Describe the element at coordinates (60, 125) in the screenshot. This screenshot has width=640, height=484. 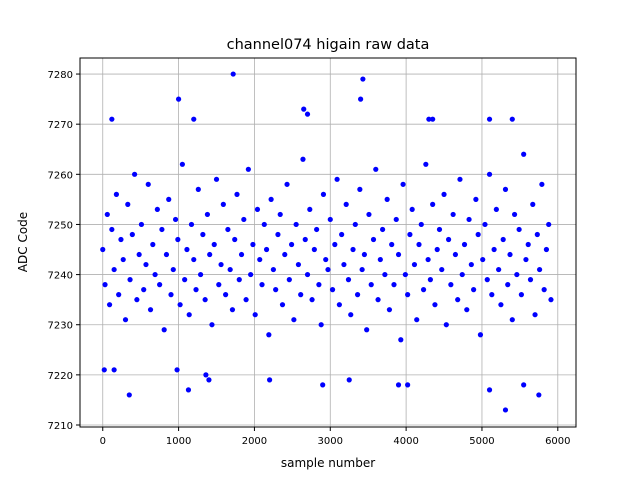
I see `y-tick-label: 7270` at that location.